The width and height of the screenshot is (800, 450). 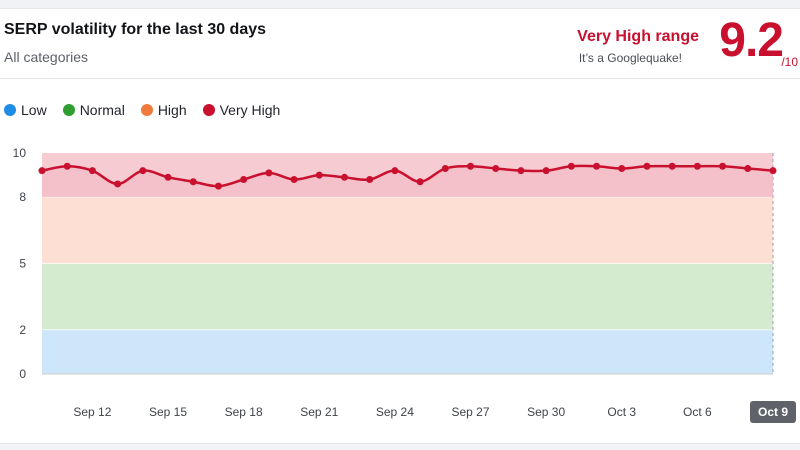 What do you see at coordinates (22, 197) in the screenshot?
I see `y-tick-label: 8` at bounding box center [22, 197].